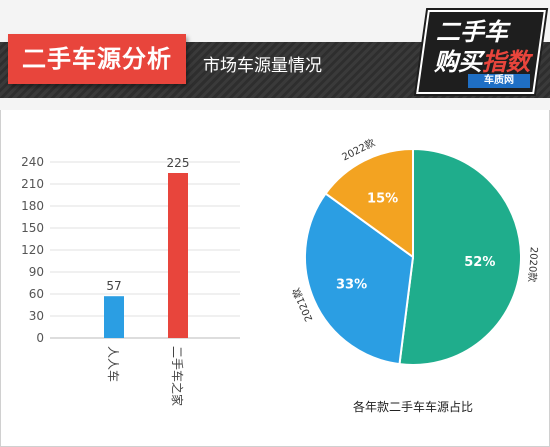 This screenshot has width=550, height=447. What do you see at coordinates (40, 338) in the screenshot?
I see `y-tick-label: 0` at bounding box center [40, 338].